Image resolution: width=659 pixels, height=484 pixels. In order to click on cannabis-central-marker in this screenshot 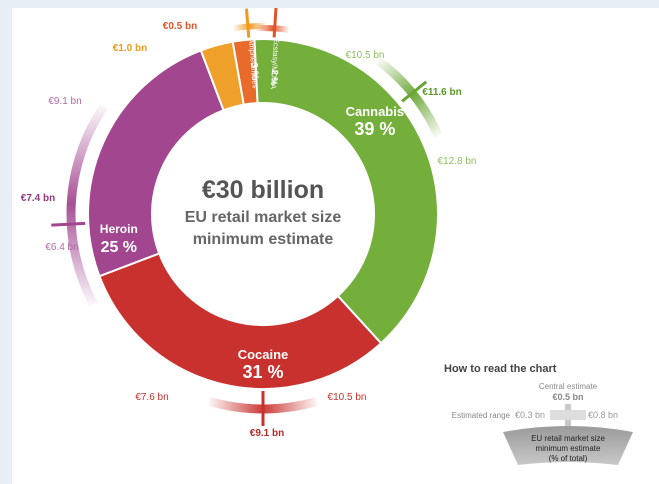, I will do `click(414, 91)`.